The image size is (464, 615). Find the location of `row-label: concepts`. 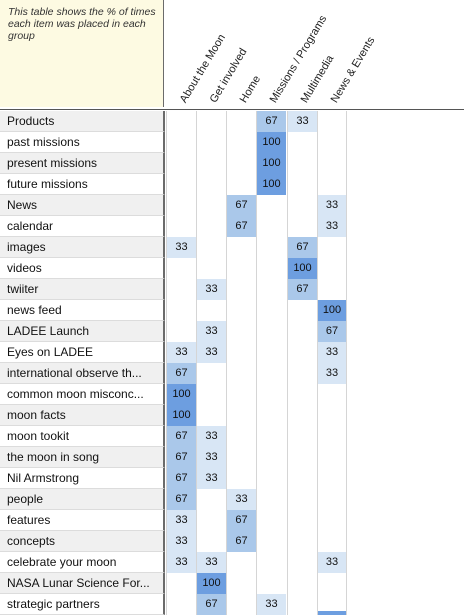

row-label: concepts is located at coordinates (82, 541).